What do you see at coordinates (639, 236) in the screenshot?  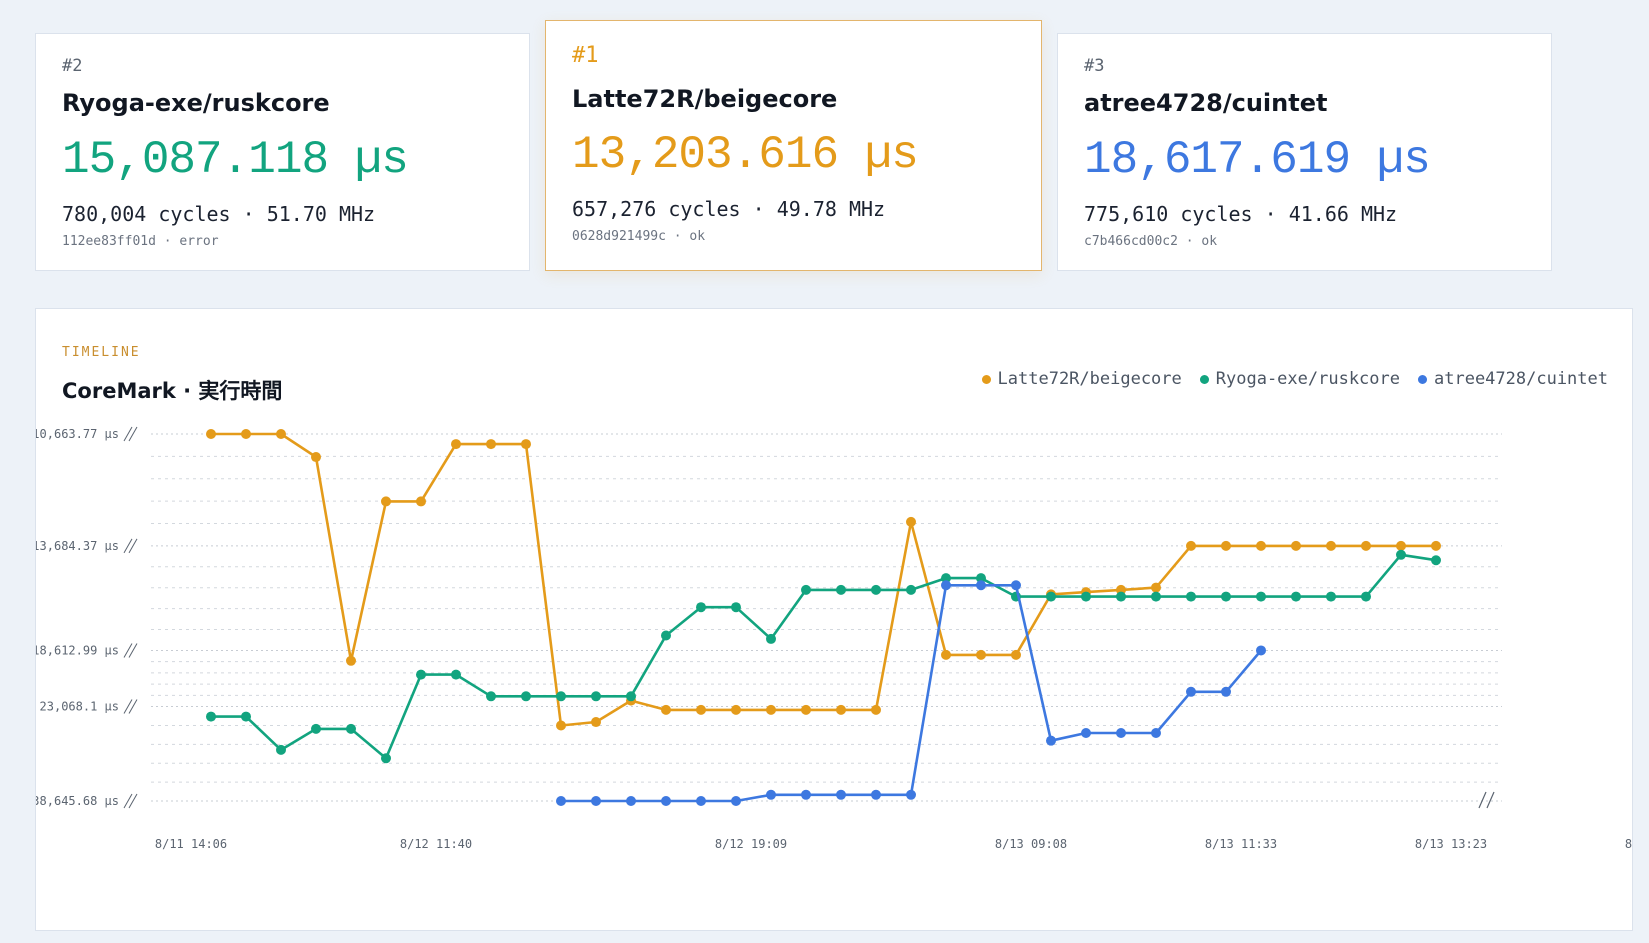 I see `commit-status: 0628d921499c · ok` at bounding box center [639, 236].